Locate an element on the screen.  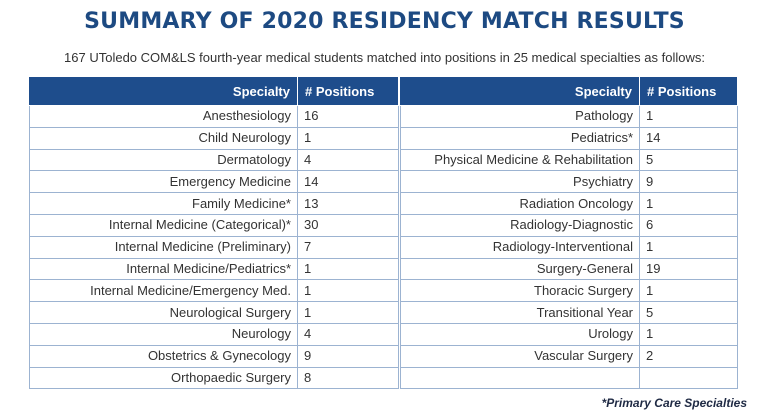
specialty-cell: Emergency Medicine is located at coordinates (163, 182).